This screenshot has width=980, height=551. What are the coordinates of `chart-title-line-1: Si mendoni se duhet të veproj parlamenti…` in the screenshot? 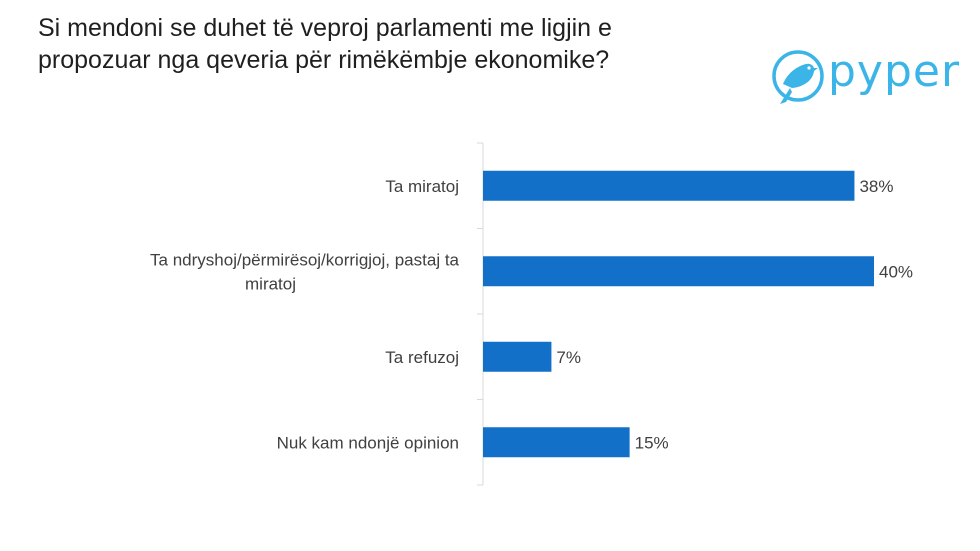 It's located at (325, 28).